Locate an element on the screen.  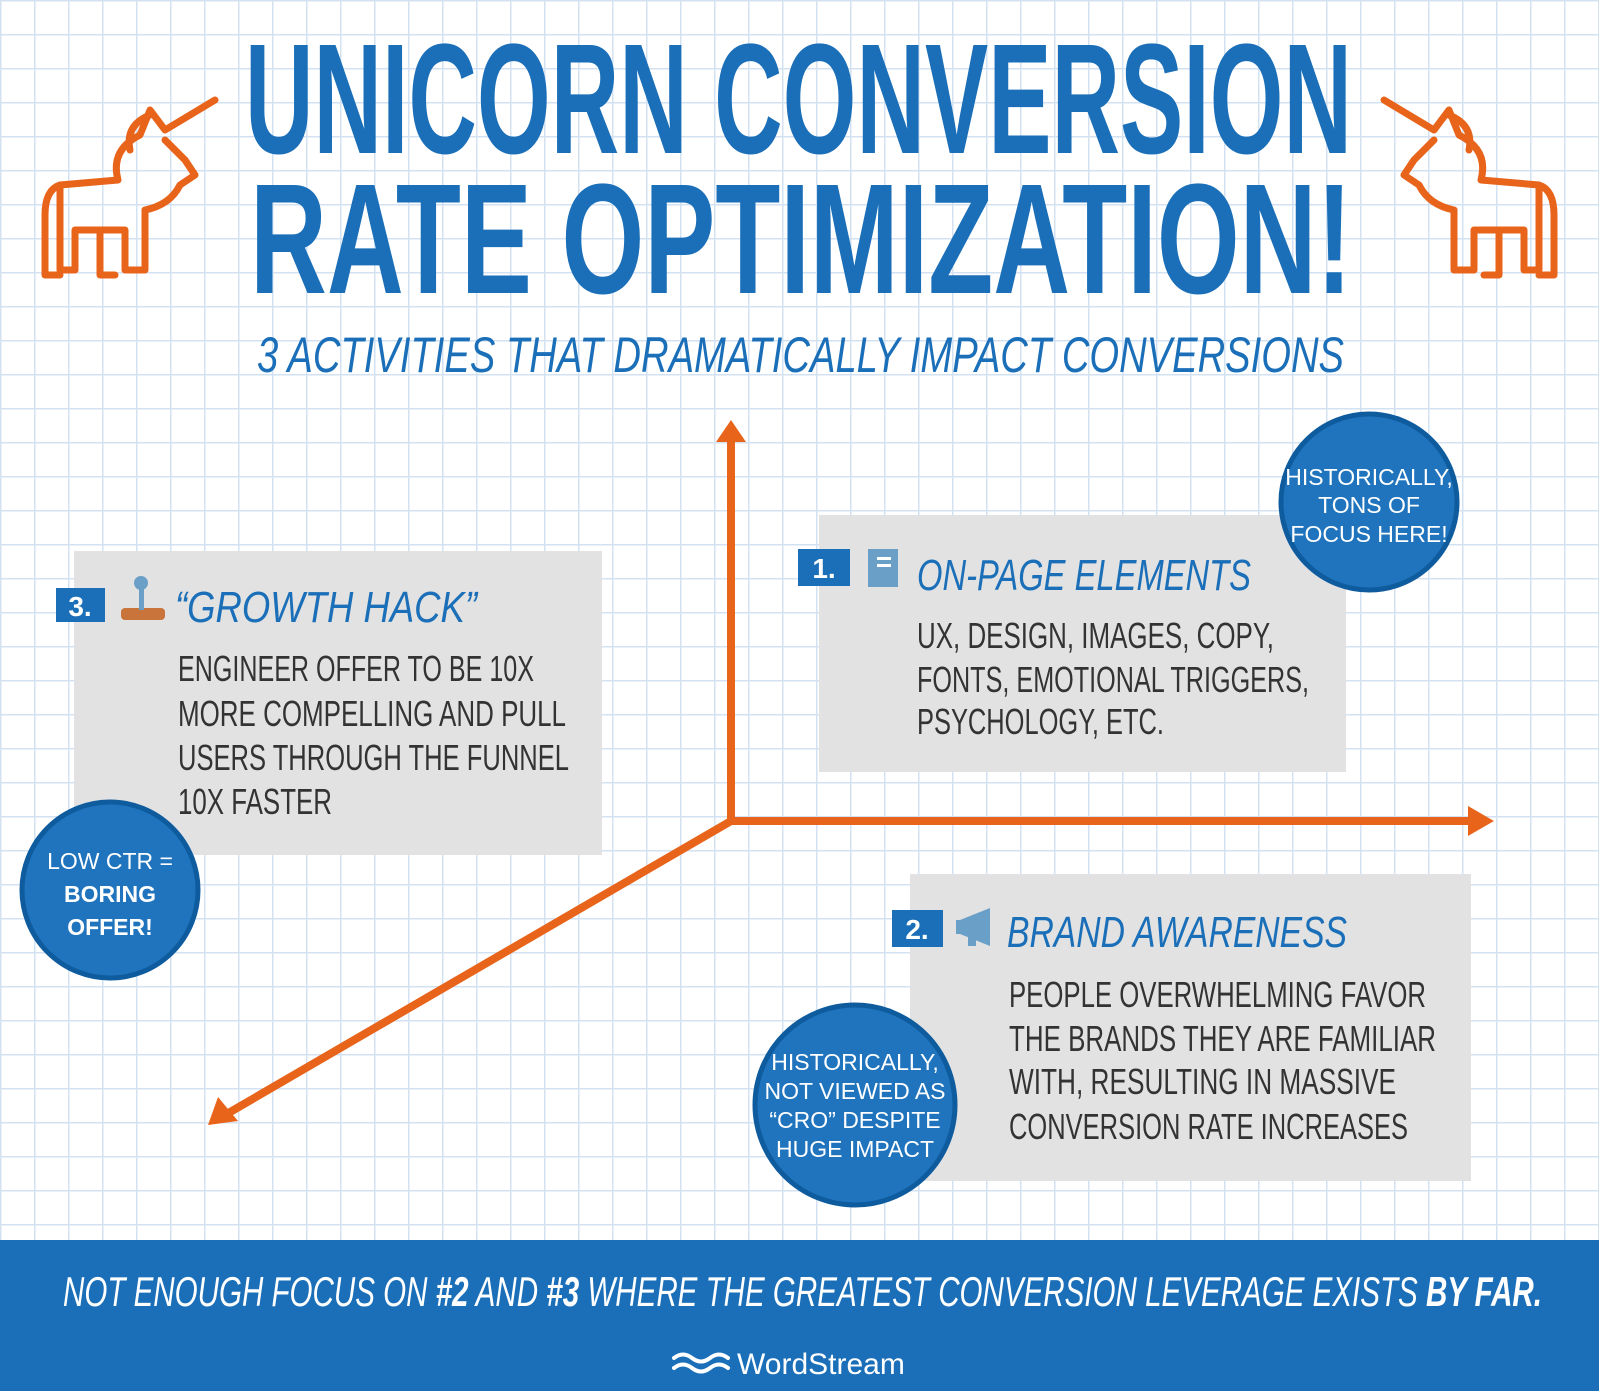
card-body-line: WITH, RESULTING IN MASSIVE is located at coordinates (1202, 1081).